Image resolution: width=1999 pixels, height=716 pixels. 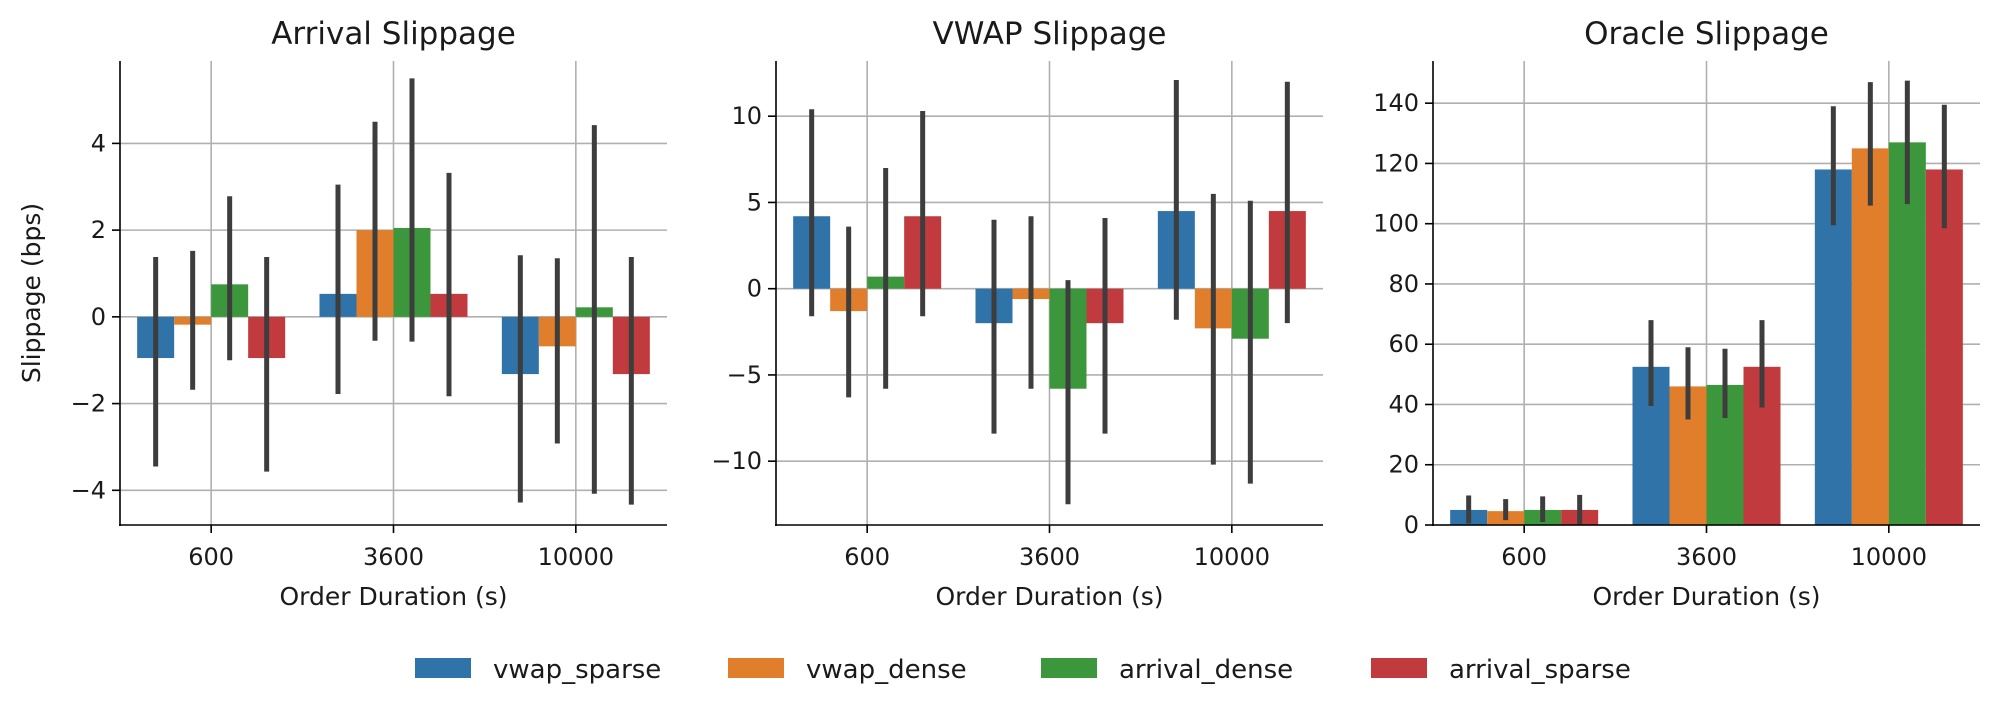 I want to click on y-tick-label: 20, so click(x=1403, y=465).